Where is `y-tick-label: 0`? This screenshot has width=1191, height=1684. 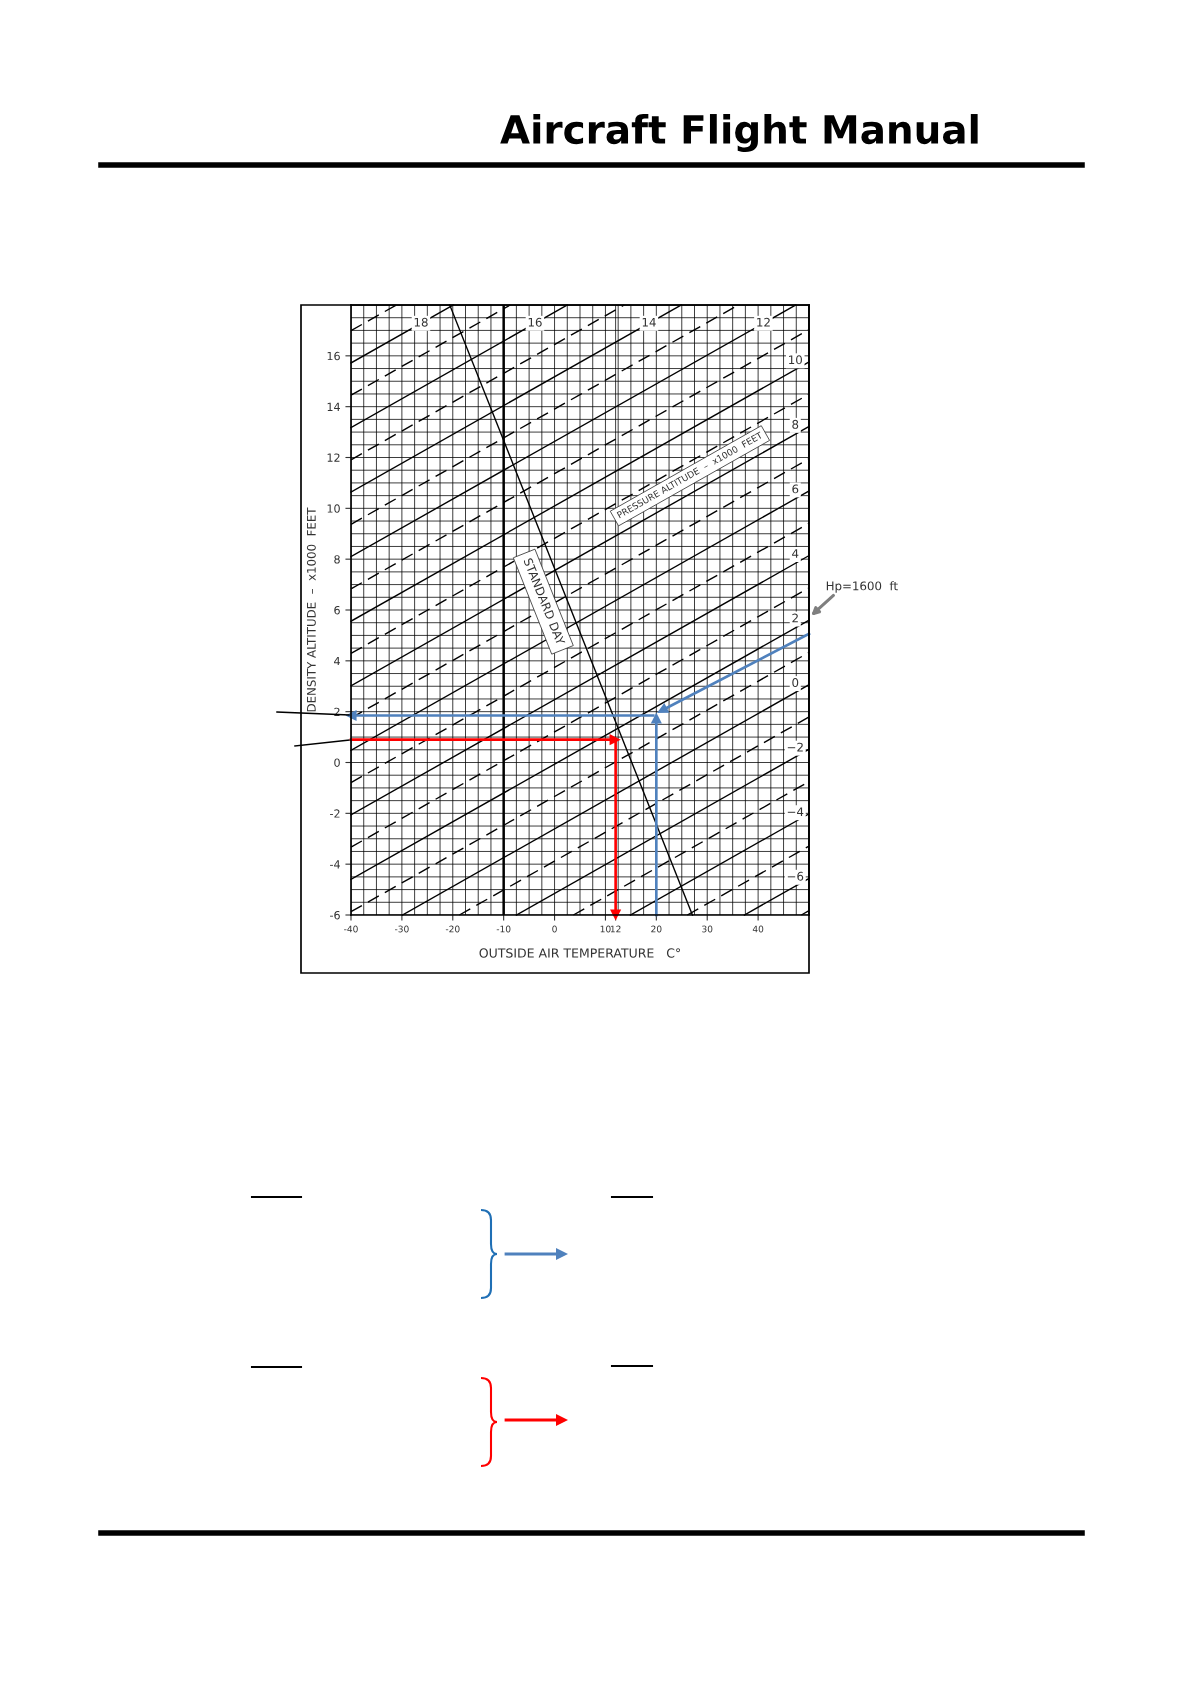 y-tick-label: 0 is located at coordinates (337, 762).